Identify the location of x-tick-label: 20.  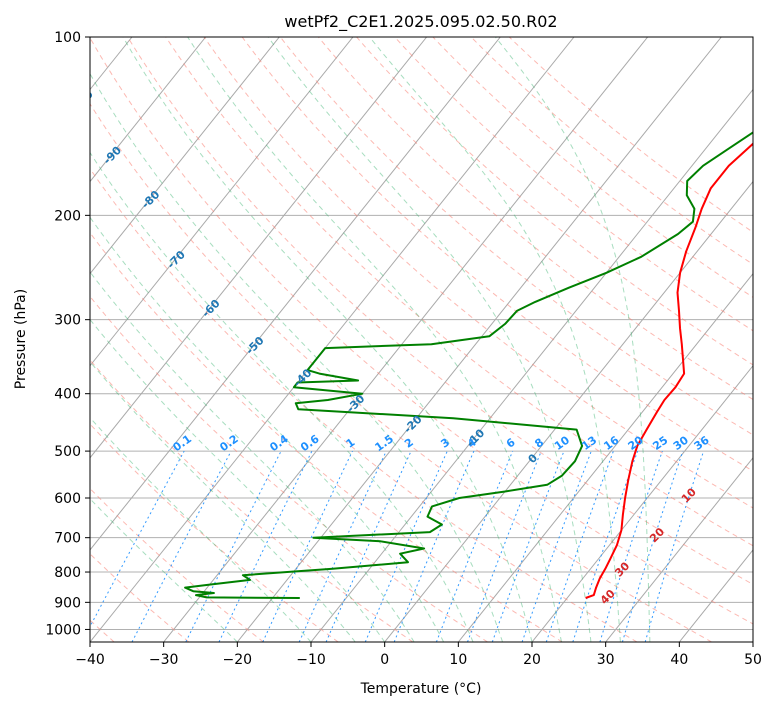
(532, 660).